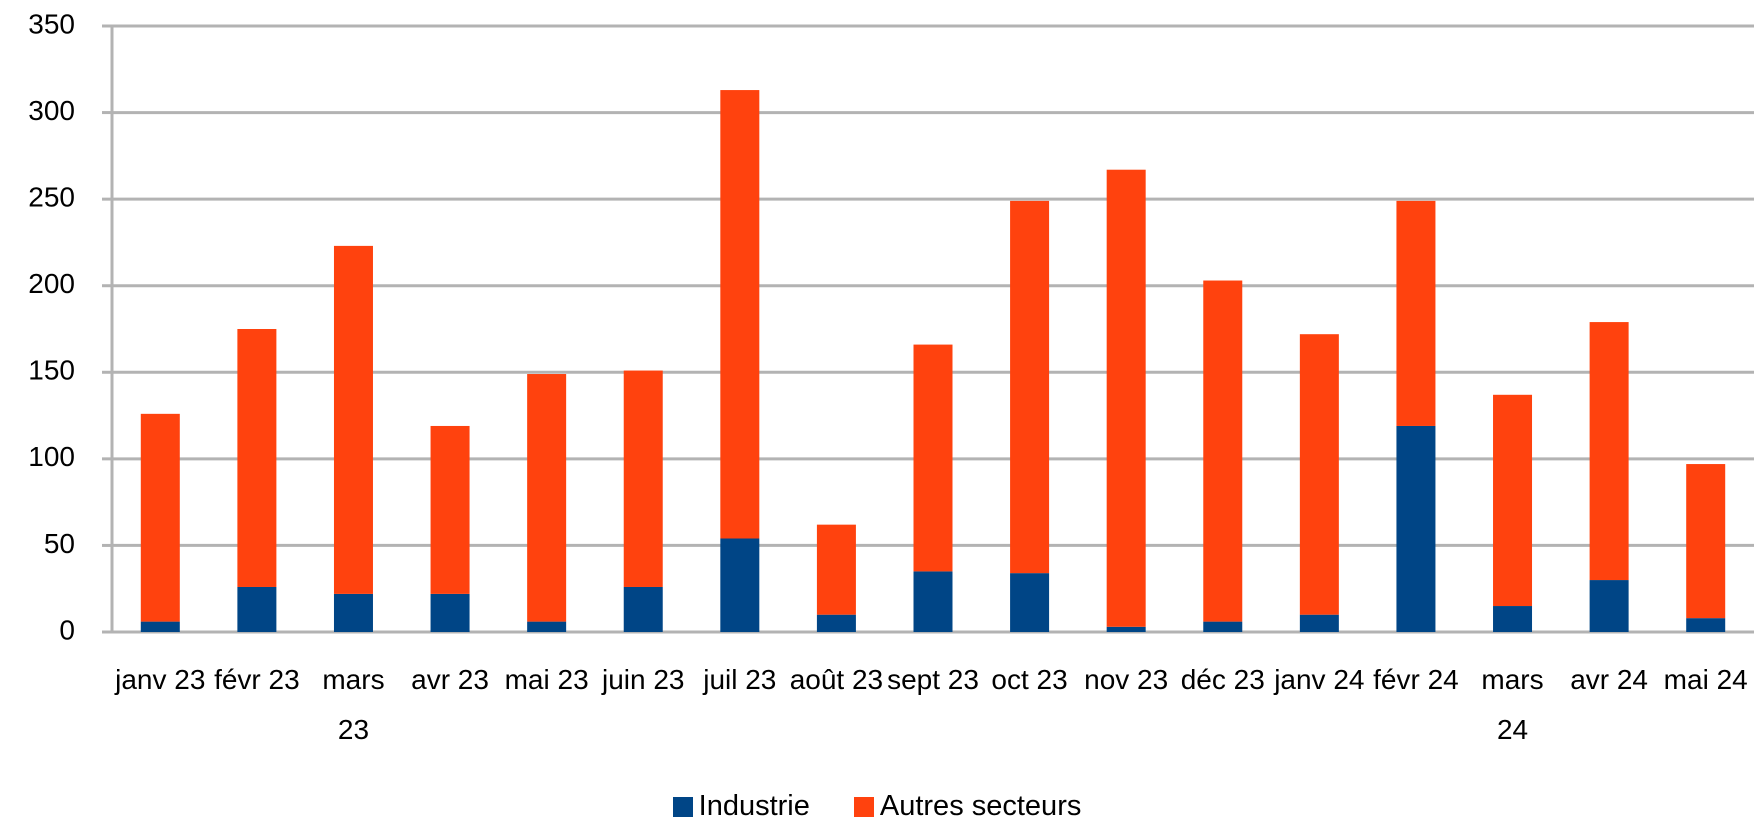  What do you see at coordinates (1705, 679) in the screenshot?
I see `x-tick-label: mai 24` at bounding box center [1705, 679].